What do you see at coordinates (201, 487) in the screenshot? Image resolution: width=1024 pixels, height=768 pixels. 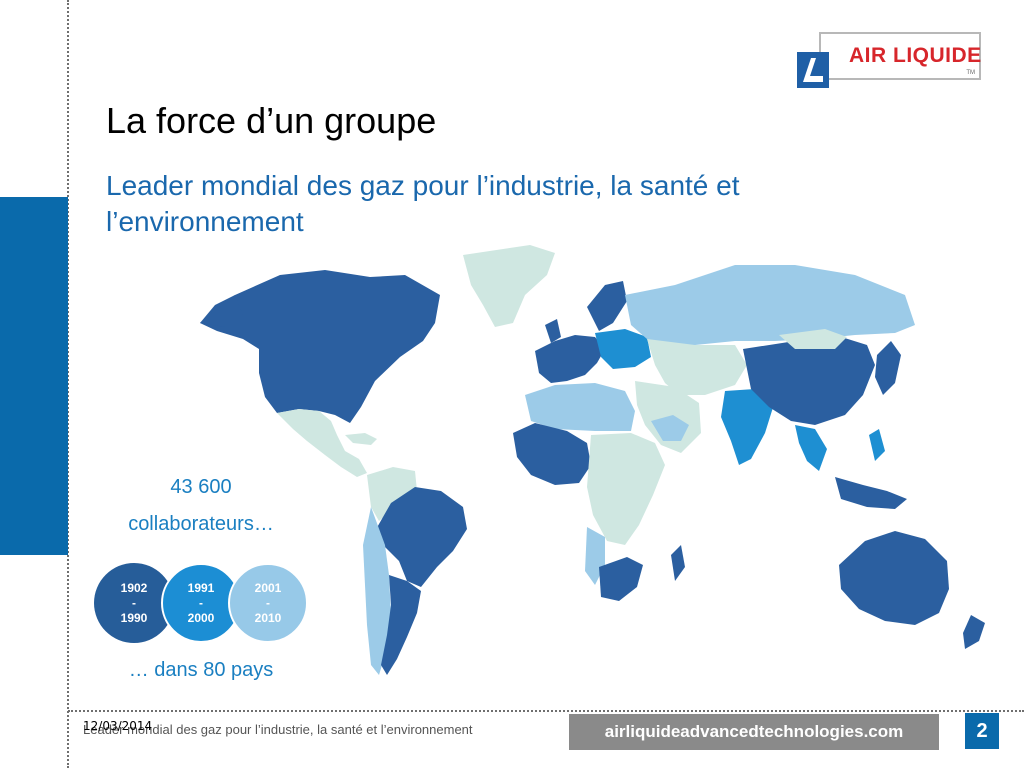 I see `employees-count: 43 600` at bounding box center [201, 487].